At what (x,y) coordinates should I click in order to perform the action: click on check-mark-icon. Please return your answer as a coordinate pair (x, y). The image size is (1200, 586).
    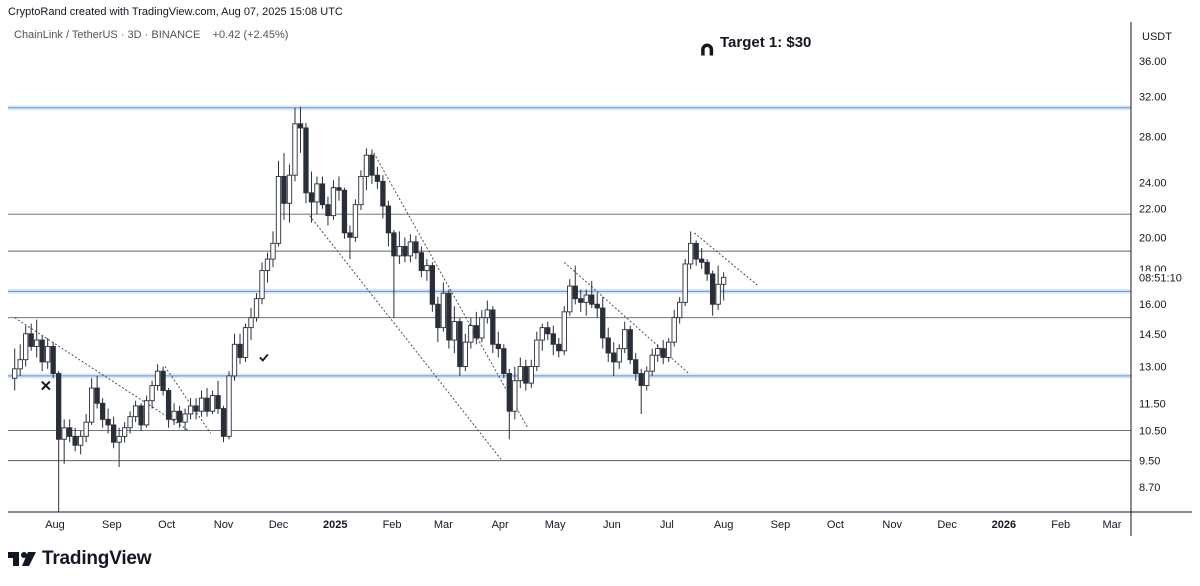
    Looking at the image, I should click on (264, 357).